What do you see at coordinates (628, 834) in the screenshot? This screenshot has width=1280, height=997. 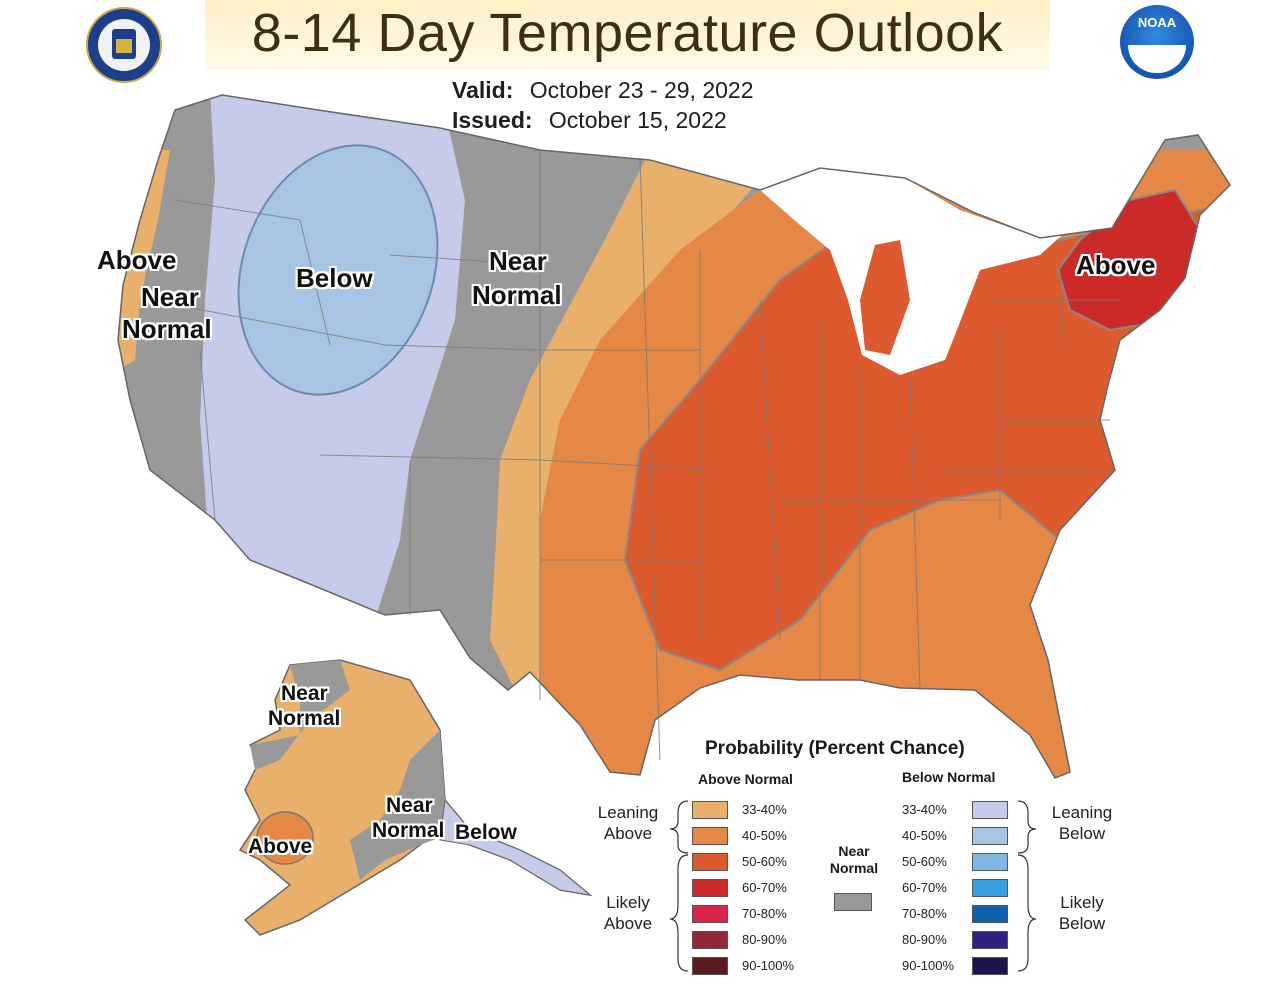 I see `leaning-above-line2: Above` at bounding box center [628, 834].